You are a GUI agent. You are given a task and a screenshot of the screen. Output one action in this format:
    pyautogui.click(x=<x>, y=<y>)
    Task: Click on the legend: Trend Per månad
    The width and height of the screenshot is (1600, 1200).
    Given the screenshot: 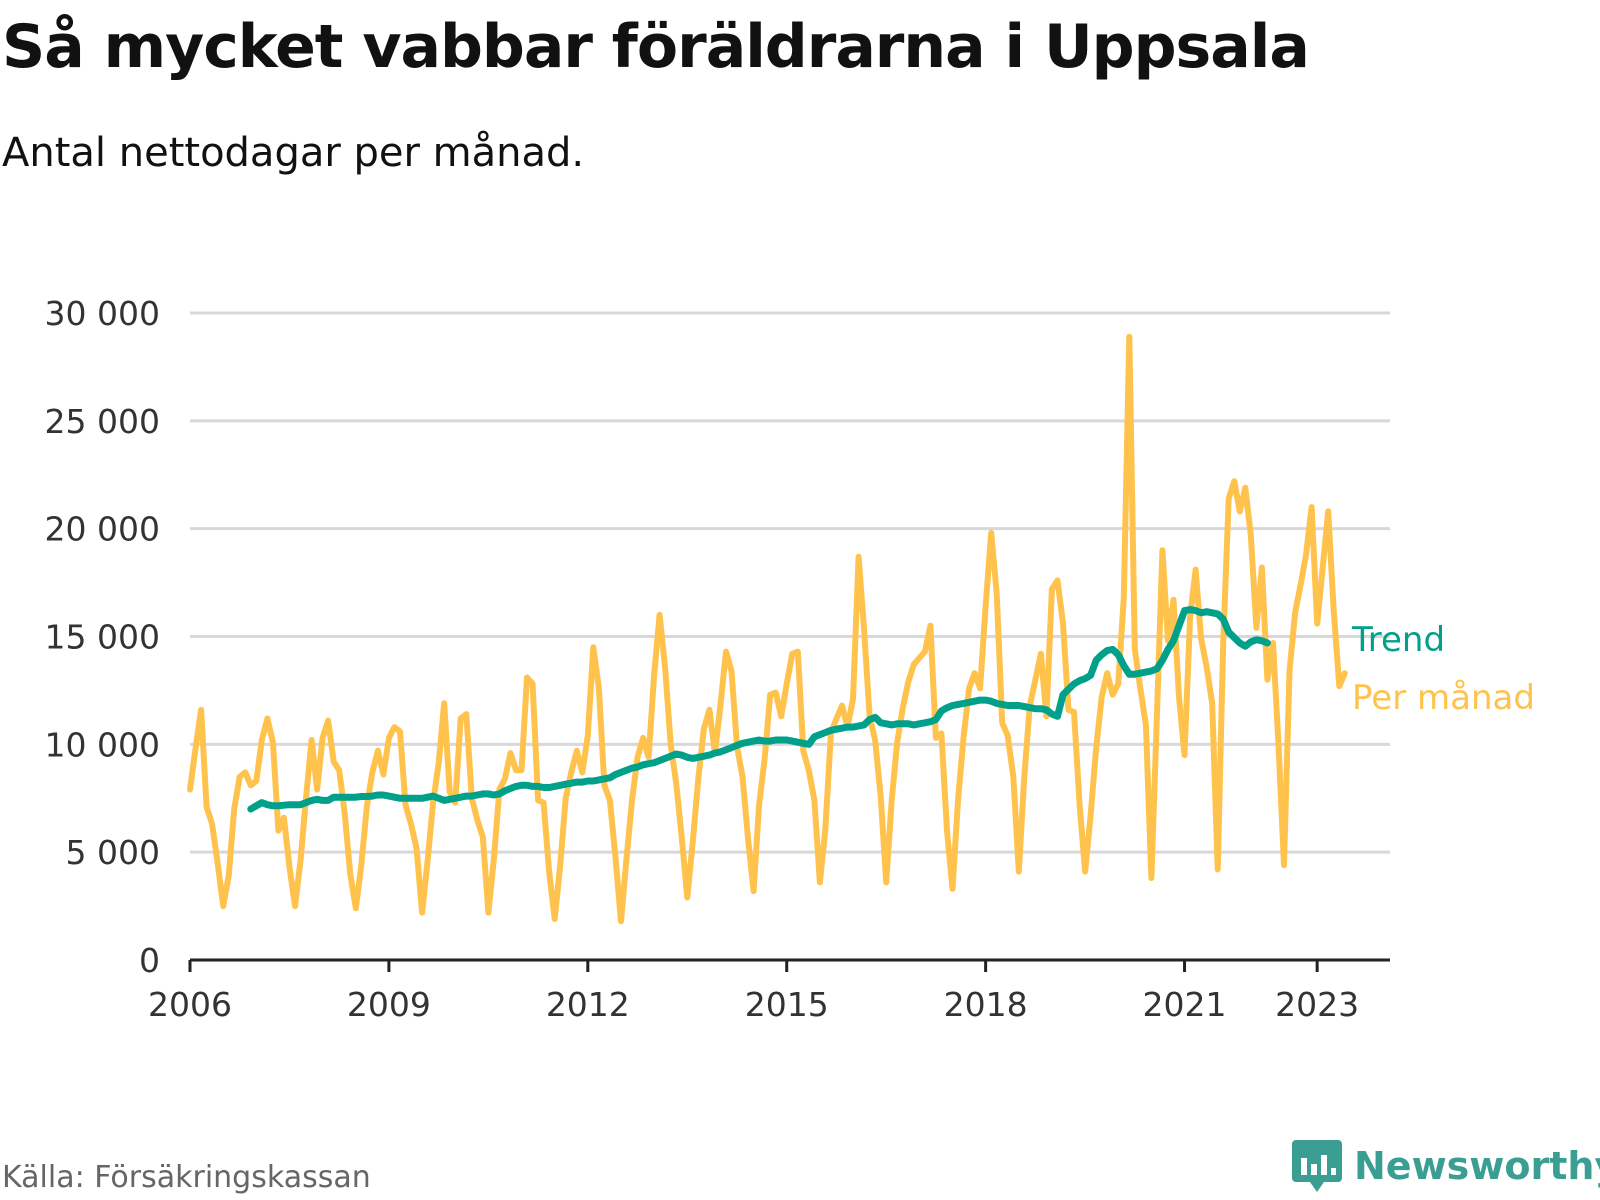 What is the action you would take?
    pyautogui.click(x=1443, y=669)
    